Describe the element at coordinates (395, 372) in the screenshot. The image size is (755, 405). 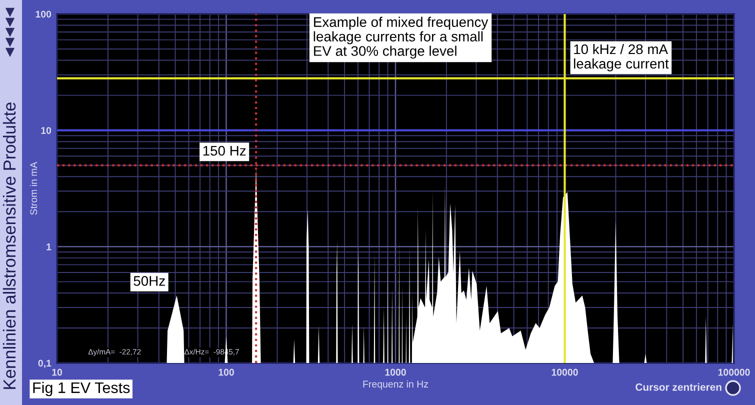
I see `x-tick-label: 1000` at that location.